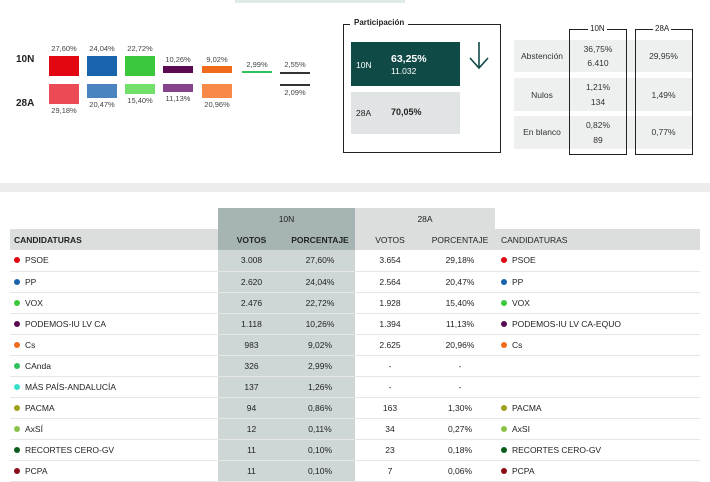 This screenshot has width=710, height=482. I want to click on votos-10n: 94, so click(251, 408).